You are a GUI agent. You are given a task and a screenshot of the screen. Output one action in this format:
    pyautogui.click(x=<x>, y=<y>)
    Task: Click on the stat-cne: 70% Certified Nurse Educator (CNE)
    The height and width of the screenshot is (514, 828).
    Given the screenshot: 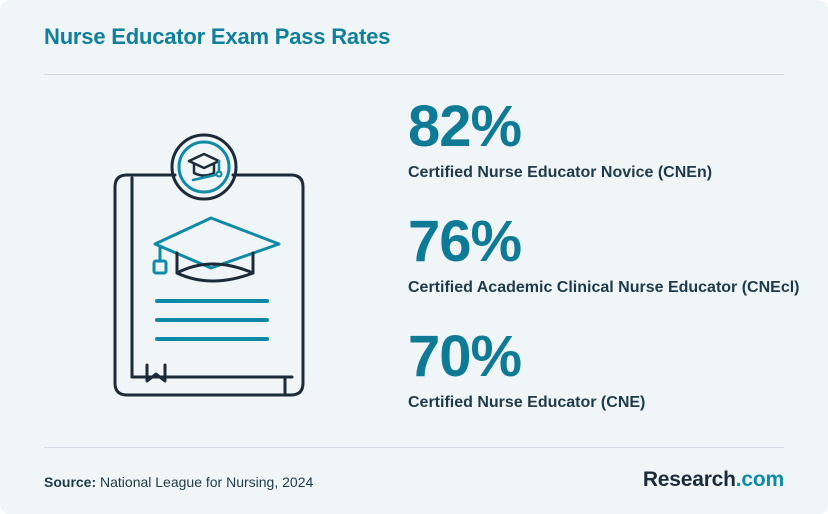 What is the action you would take?
    pyautogui.click(x=526, y=370)
    